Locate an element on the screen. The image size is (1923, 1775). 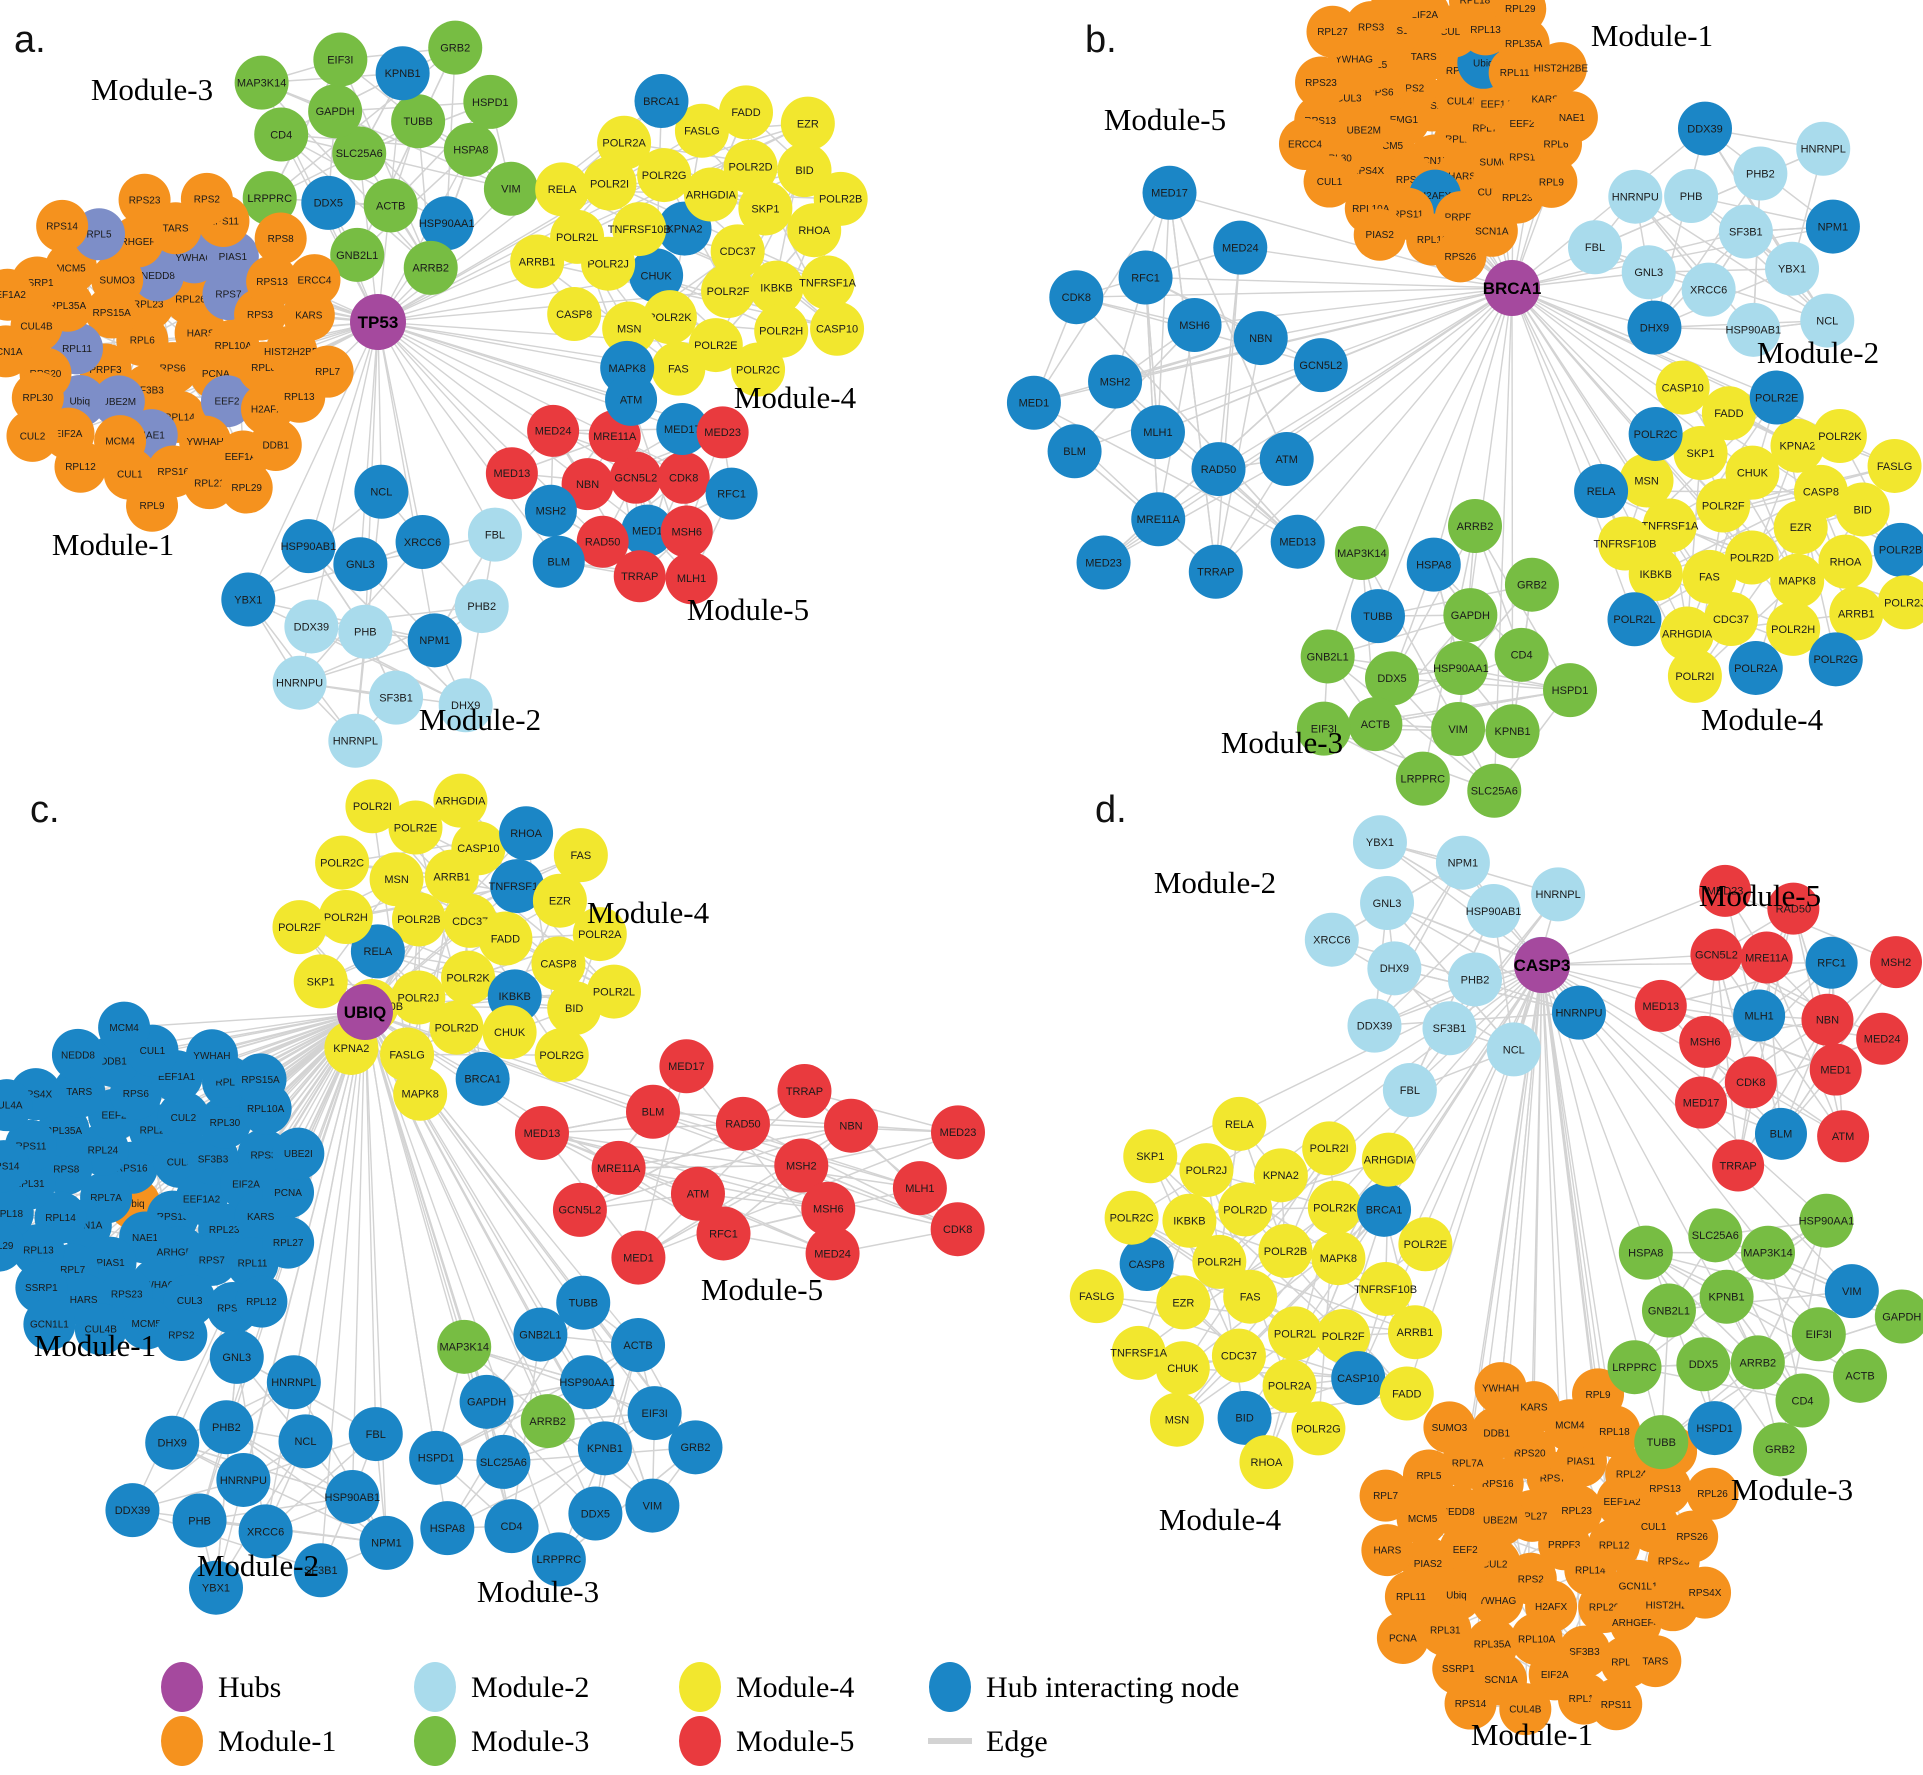
node-label: MED24 is located at coordinates (832, 1254).